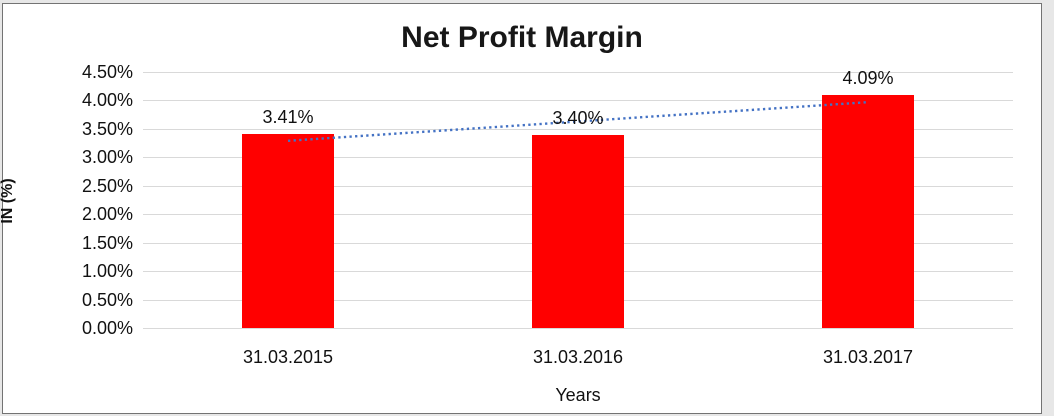 The image size is (1054, 416). Describe the element at coordinates (288, 117) in the screenshot. I see `bar-data-label: 3.41%` at that location.